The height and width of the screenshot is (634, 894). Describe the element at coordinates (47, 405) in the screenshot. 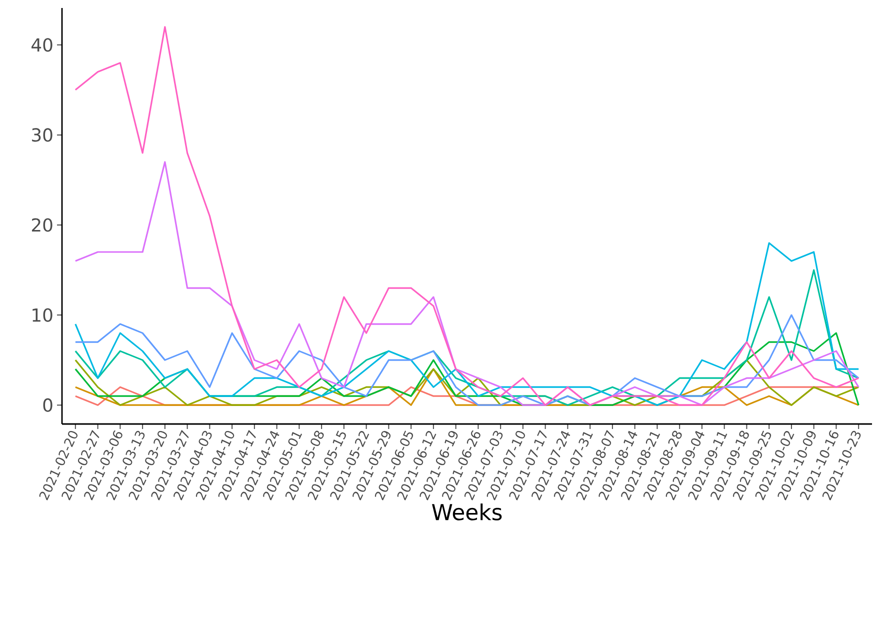

I see `y-tick-label: 0` at that location.